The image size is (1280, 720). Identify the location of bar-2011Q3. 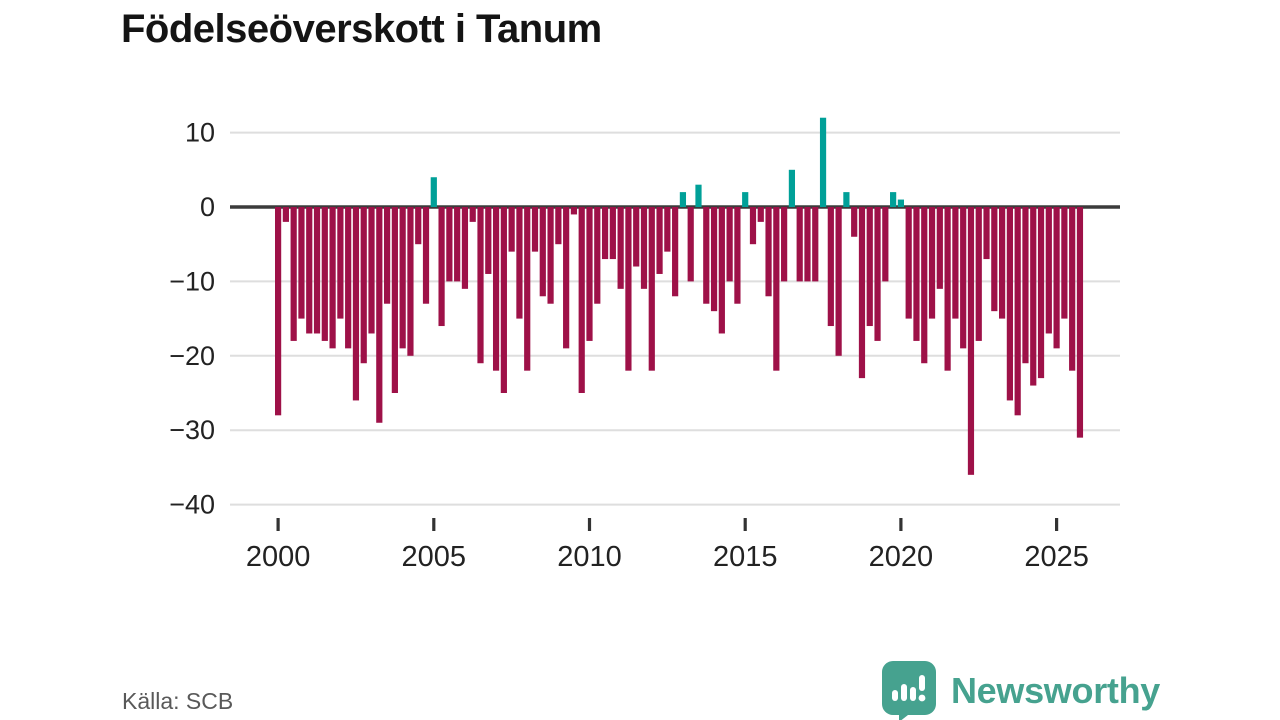
(636, 237).